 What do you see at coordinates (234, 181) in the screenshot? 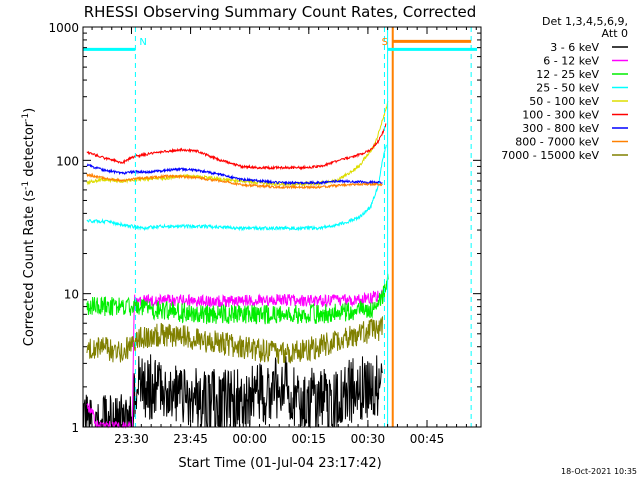
I see `series-line-800-7000keV` at bounding box center [234, 181].